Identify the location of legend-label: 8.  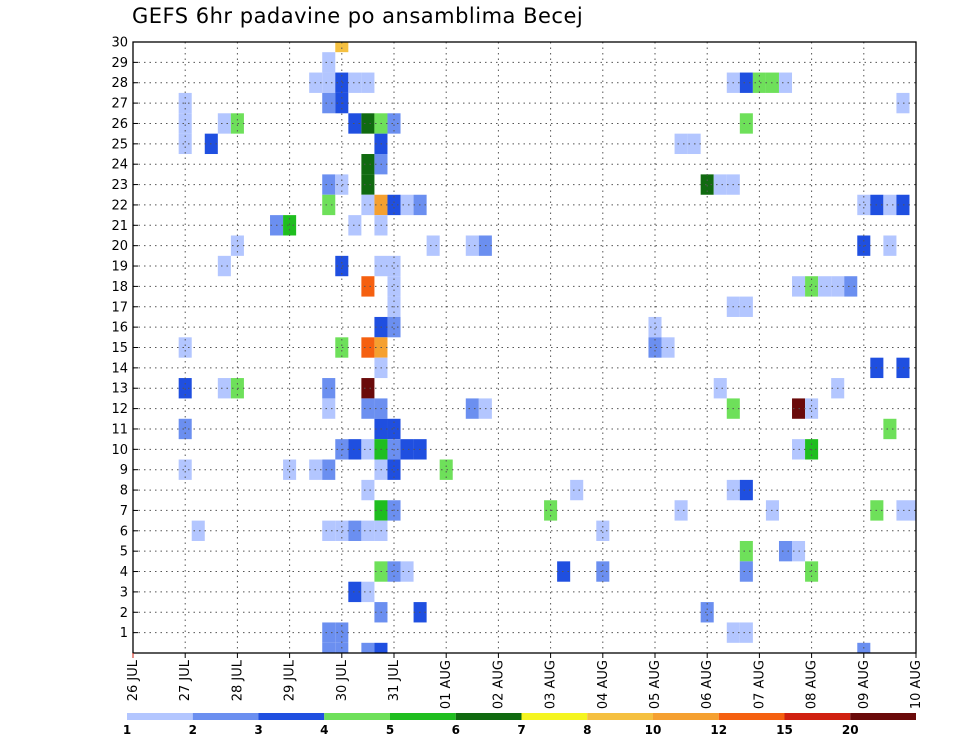
(587, 730).